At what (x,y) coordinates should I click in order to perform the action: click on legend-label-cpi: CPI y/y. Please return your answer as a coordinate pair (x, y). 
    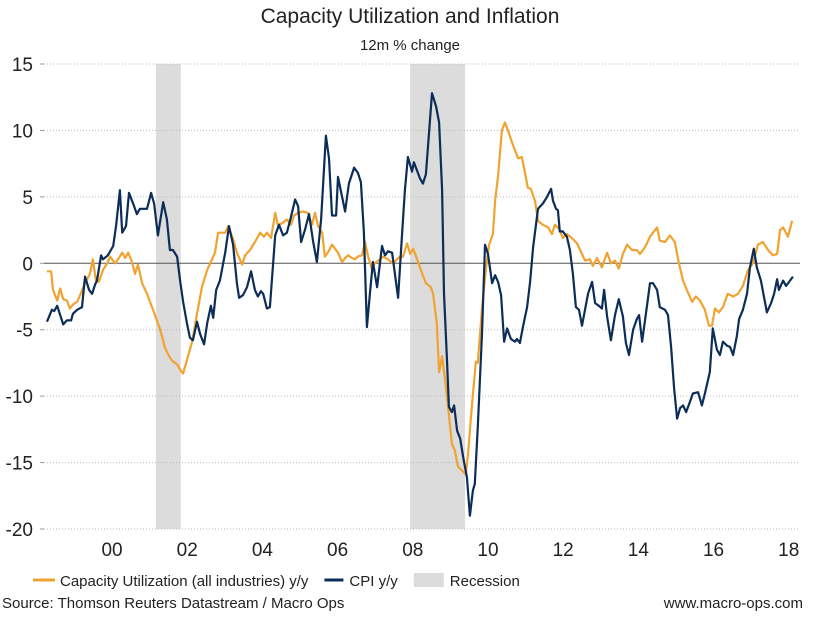
    Looking at the image, I should click on (373, 581).